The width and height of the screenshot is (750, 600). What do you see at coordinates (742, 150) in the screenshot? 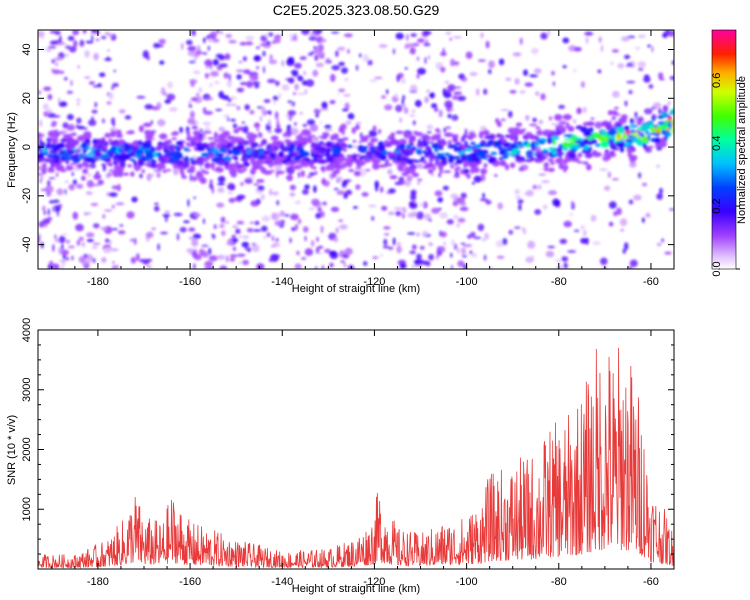
I see `colorbar-label: Normalized spectral amplitude` at bounding box center [742, 150].